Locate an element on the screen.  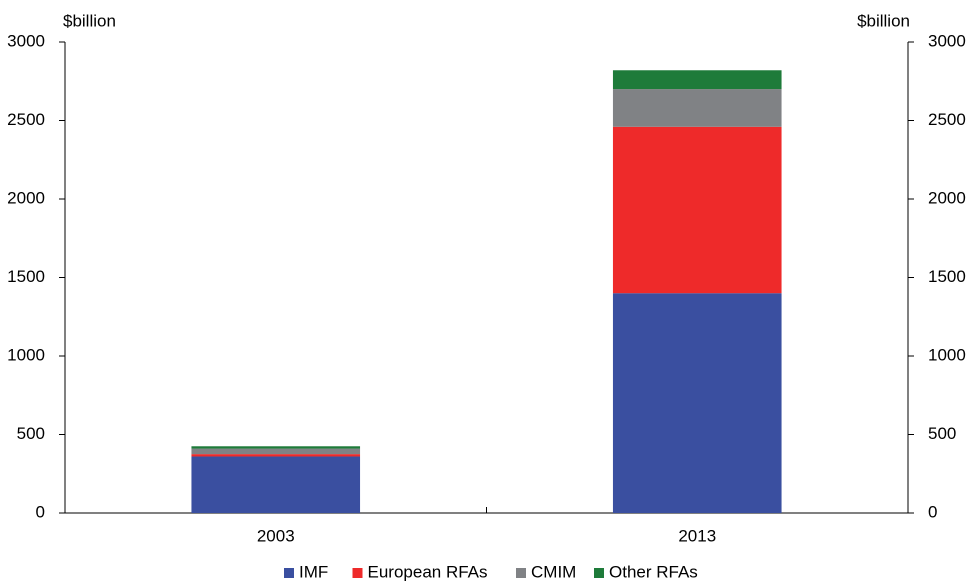
y-tick-label: 1500 is located at coordinates (26, 276).